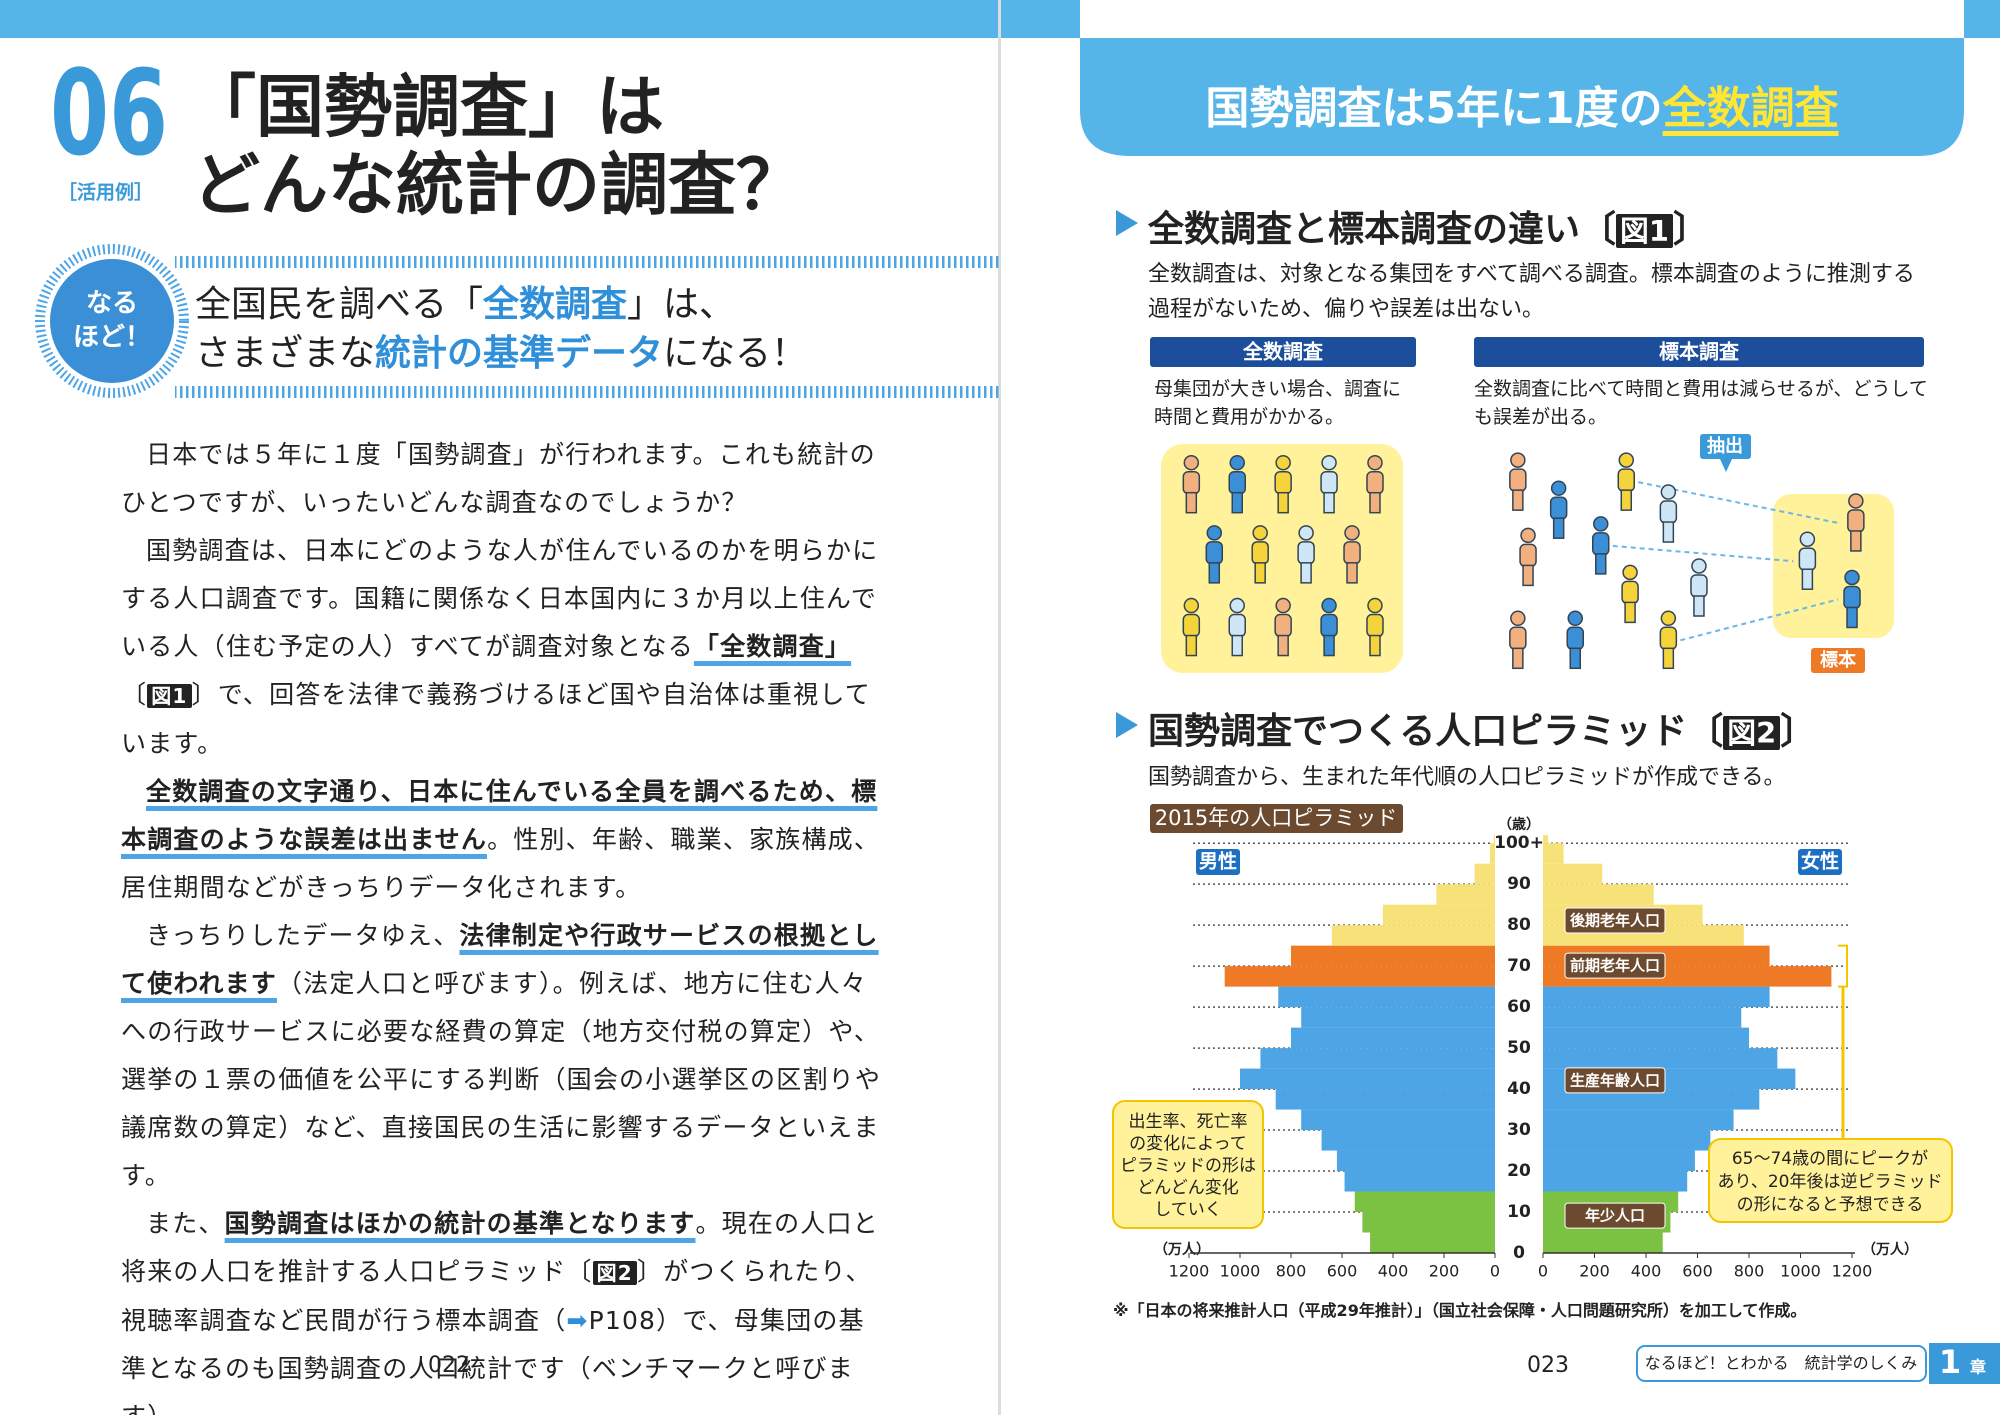 Image resolution: width=2000 pixels, height=1415 pixels. Describe the element at coordinates (499, 19) in the screenshot. I see `top-bar` at that location.